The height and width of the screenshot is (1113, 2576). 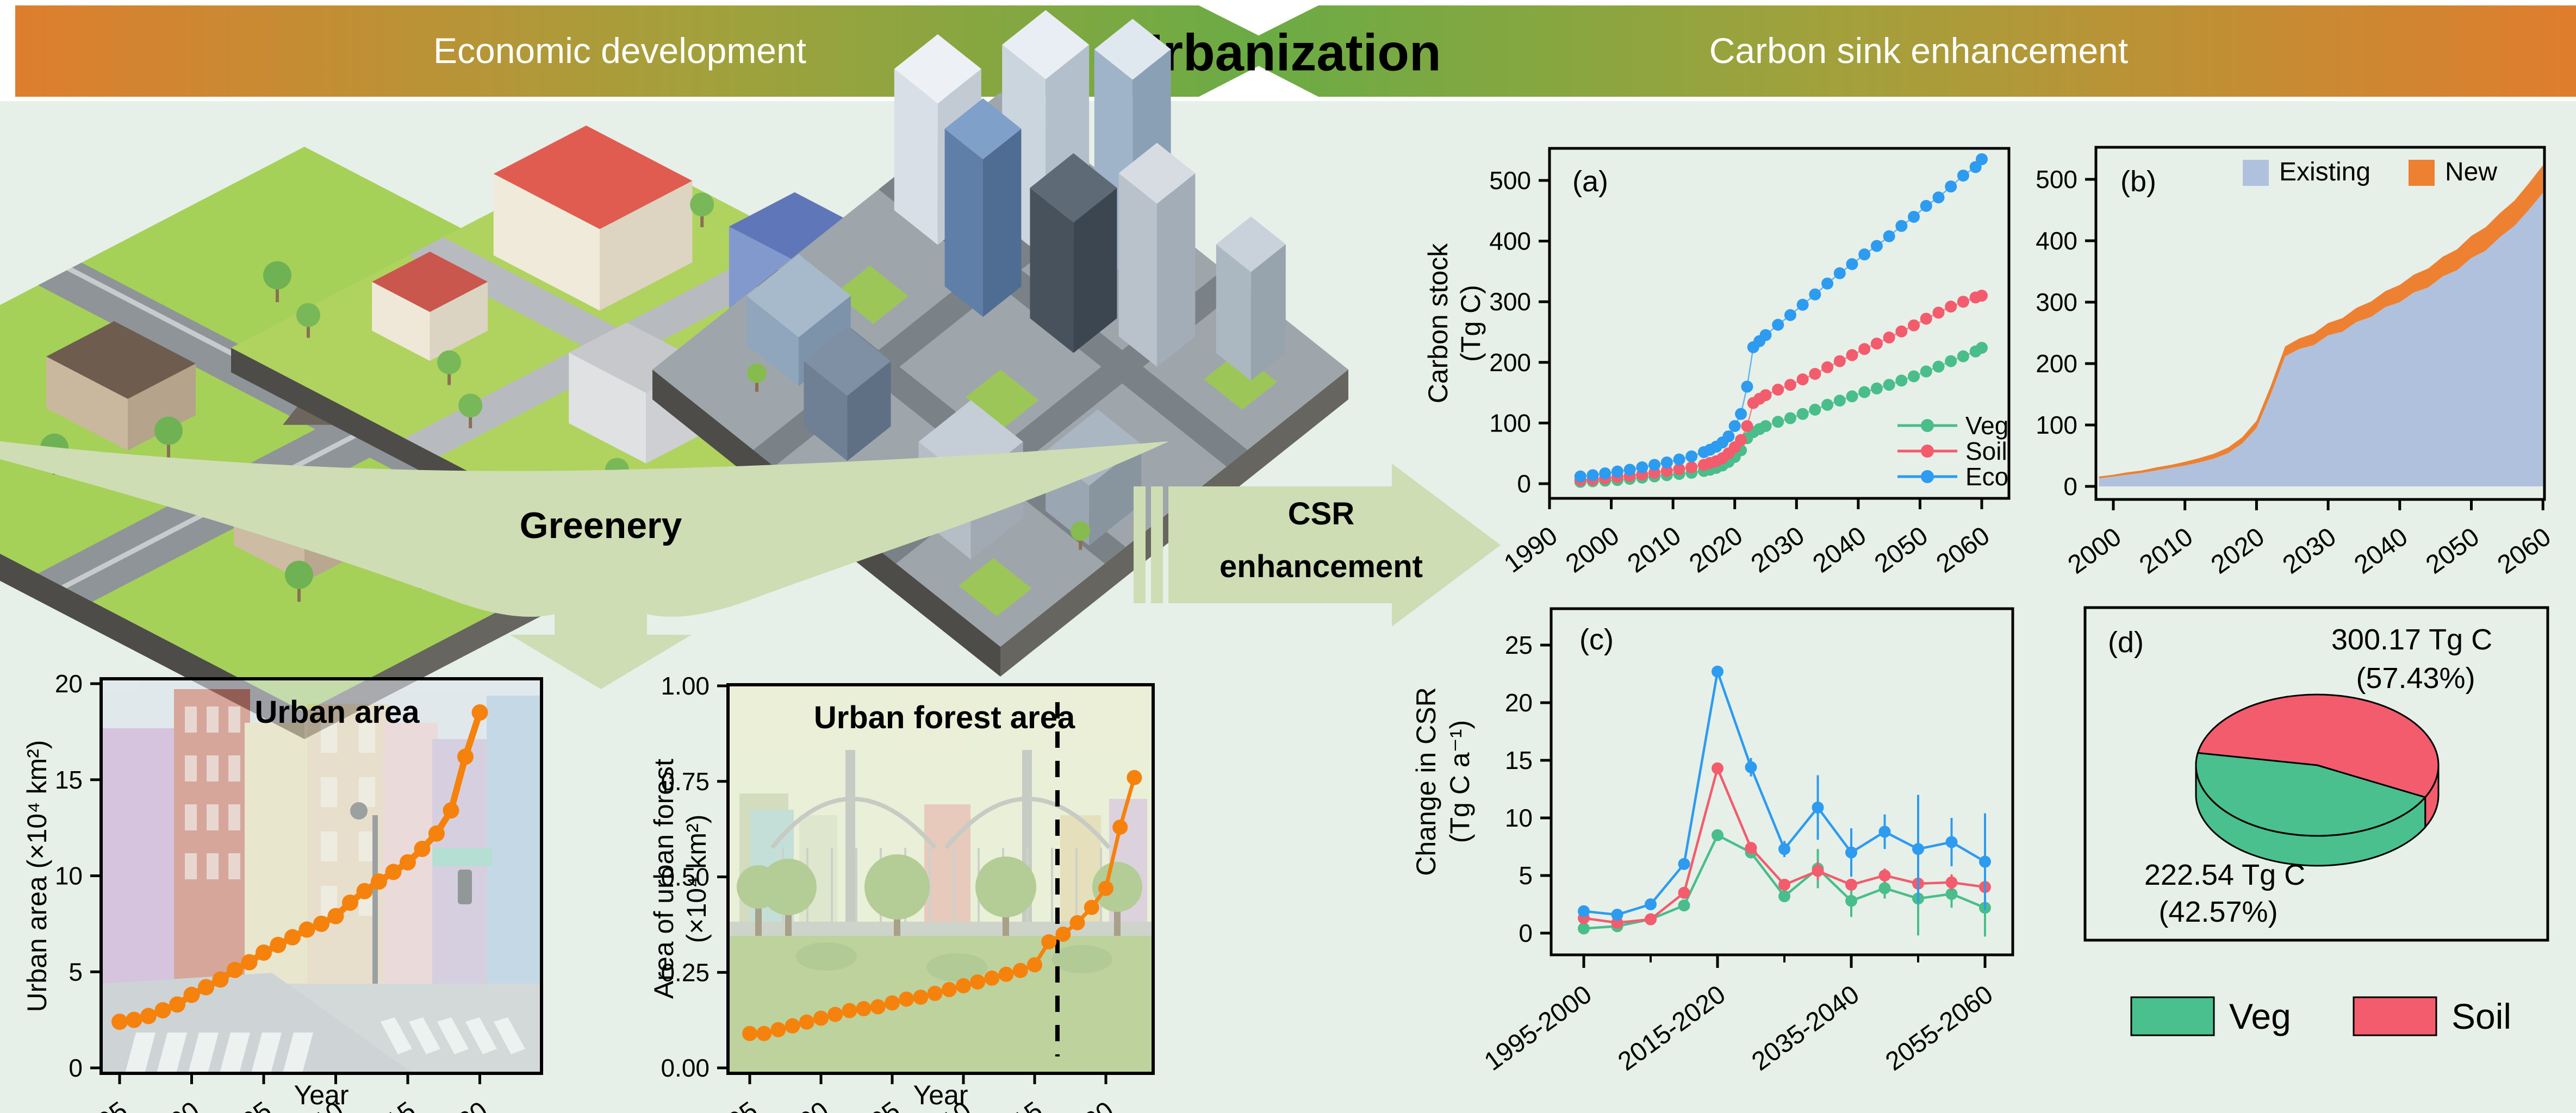 What do you see at coordinates (2471, 172) in the screenshot?
I see `svg-text: New` at bounding box center [2471, 172].